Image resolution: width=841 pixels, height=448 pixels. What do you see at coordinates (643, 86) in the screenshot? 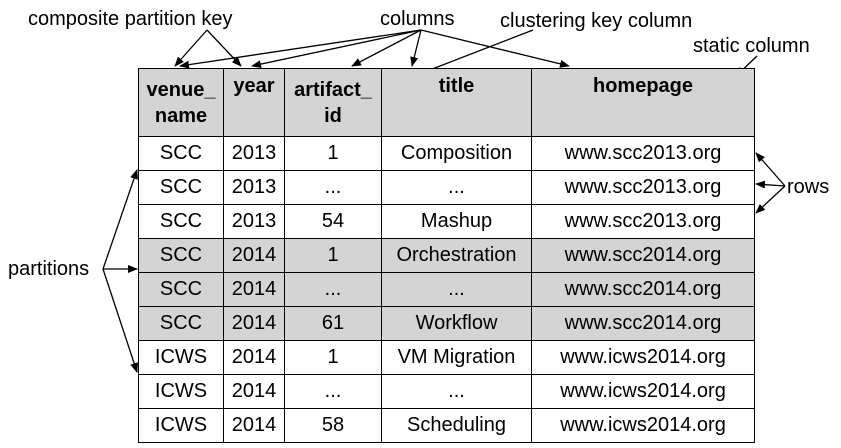
I see `header-homepage-text: homepage` at bounding box center [643, 86].